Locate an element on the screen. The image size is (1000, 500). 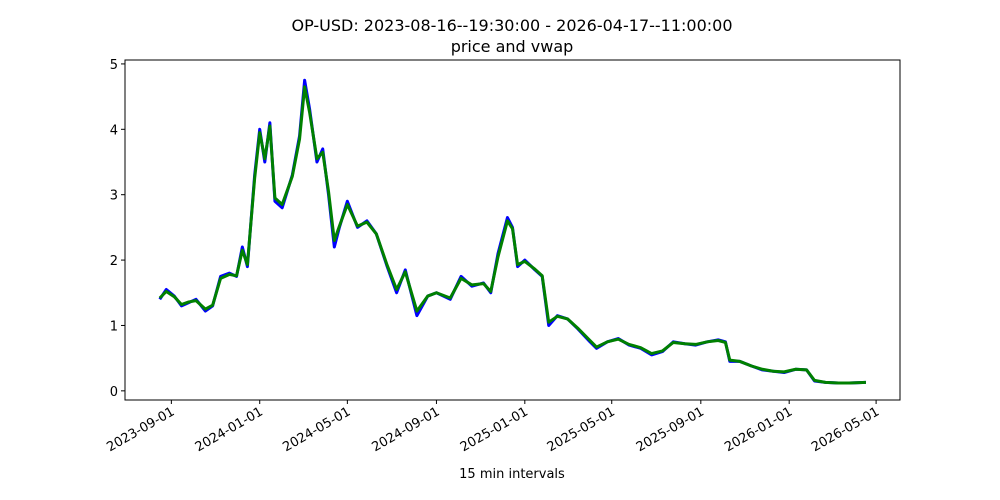
x-axis-label: 15 min intervals is located at coordinates (512, 474).